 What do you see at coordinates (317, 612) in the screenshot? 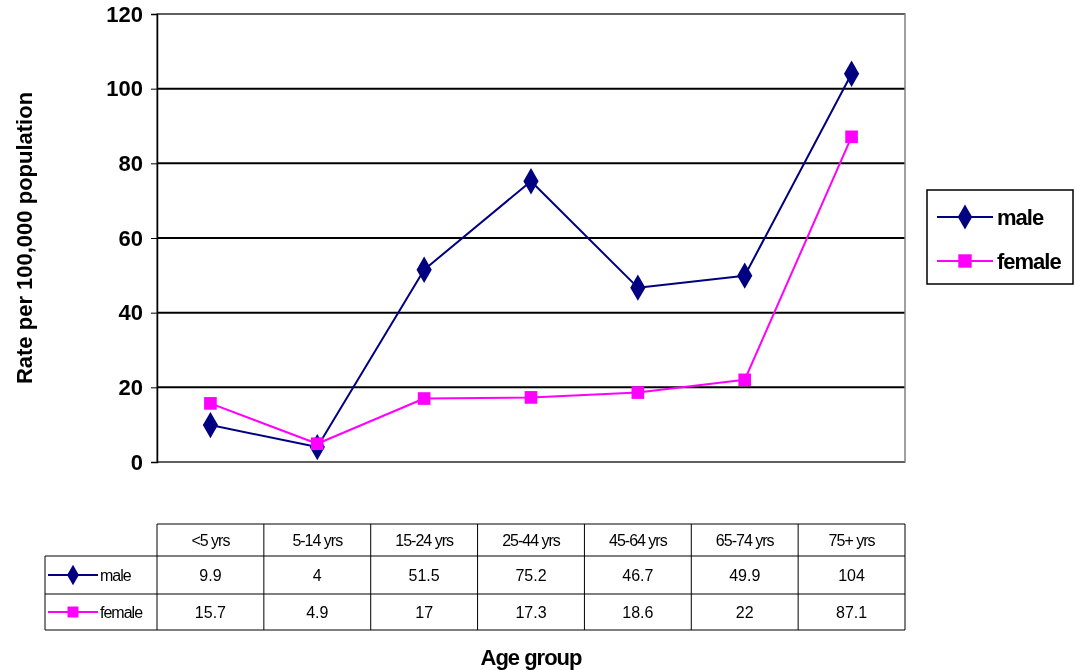
I see `data-label: 4.9` at bounding box center [317, 612].